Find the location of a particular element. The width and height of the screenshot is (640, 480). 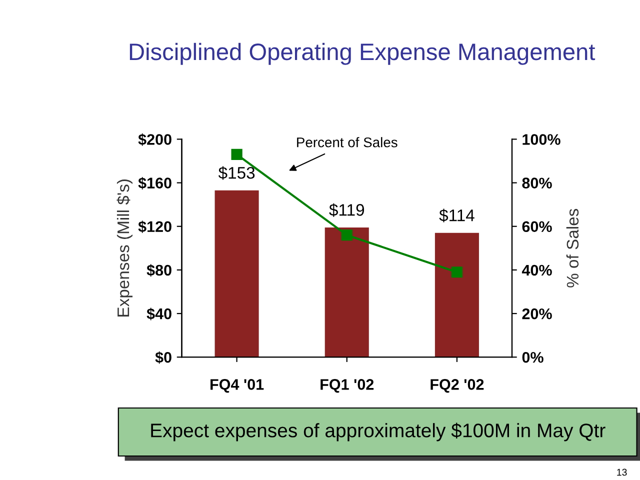

x-tick-label: FQ1 '02 is located at coordinates (347, 386).